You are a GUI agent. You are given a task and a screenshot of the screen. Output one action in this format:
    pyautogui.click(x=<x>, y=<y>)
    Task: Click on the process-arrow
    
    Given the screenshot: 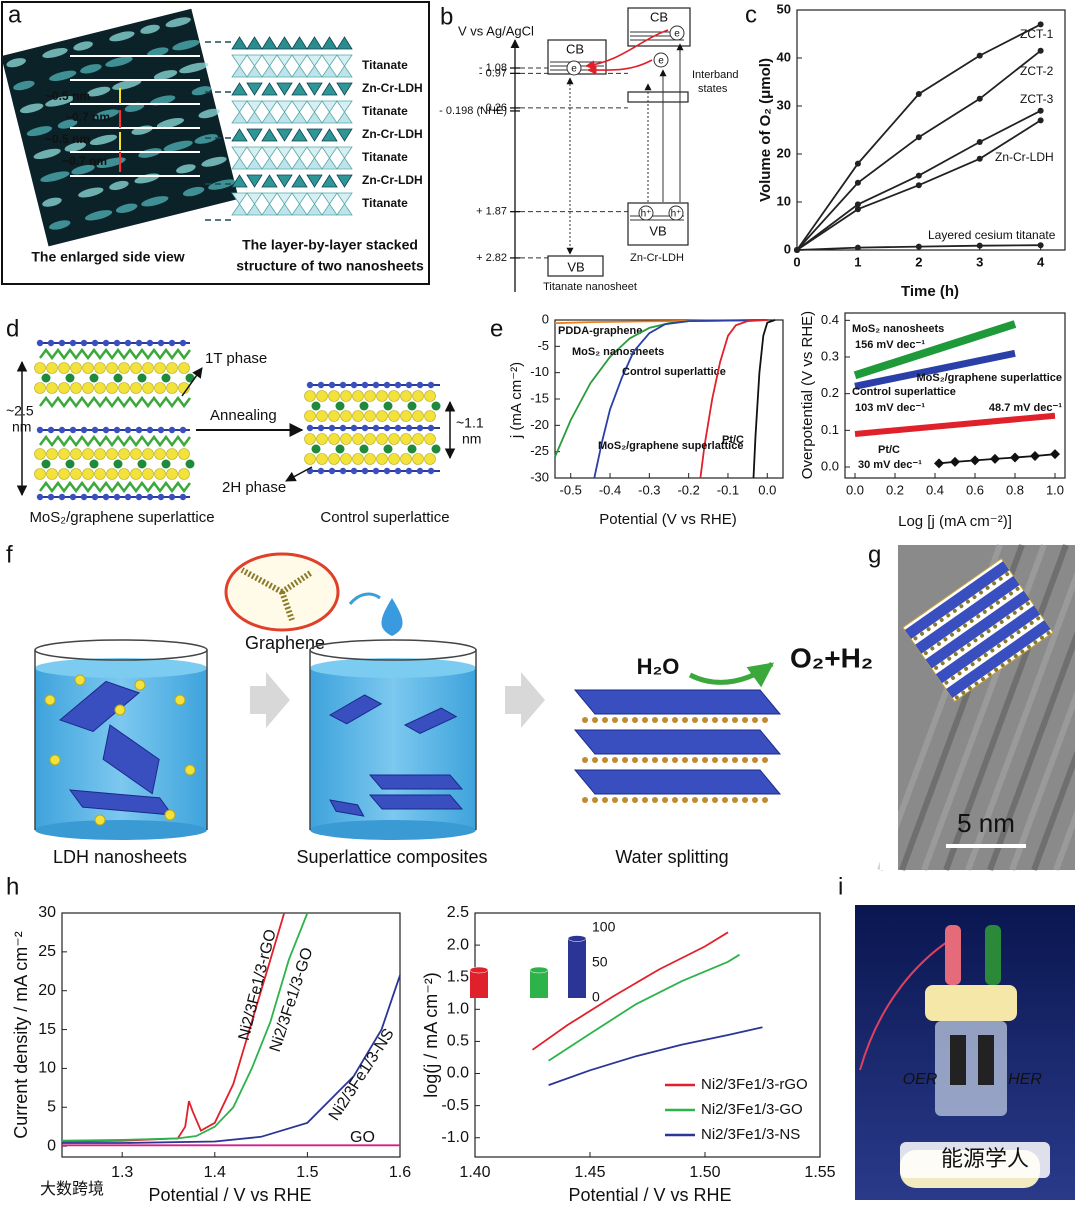 What is the action you would take?
    pyautogui.click(x=270, y=700)
    